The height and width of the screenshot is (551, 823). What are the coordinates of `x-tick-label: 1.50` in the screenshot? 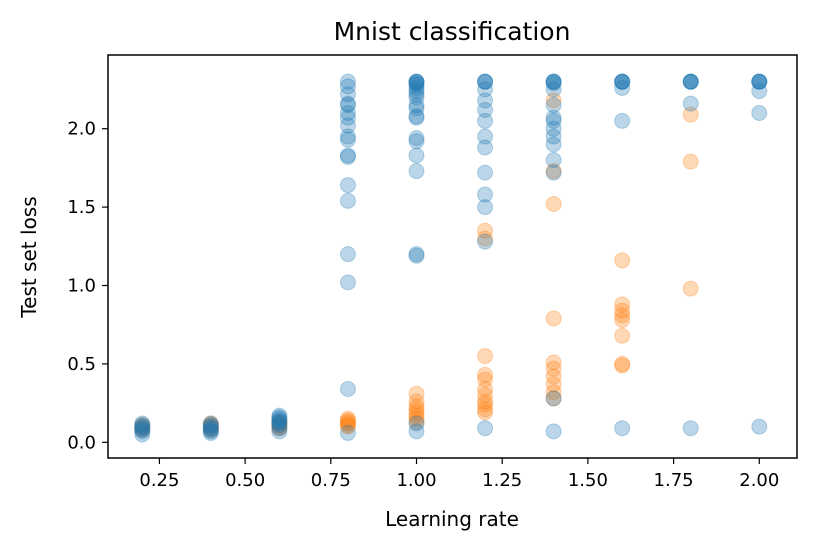 It's located at (588, 480).